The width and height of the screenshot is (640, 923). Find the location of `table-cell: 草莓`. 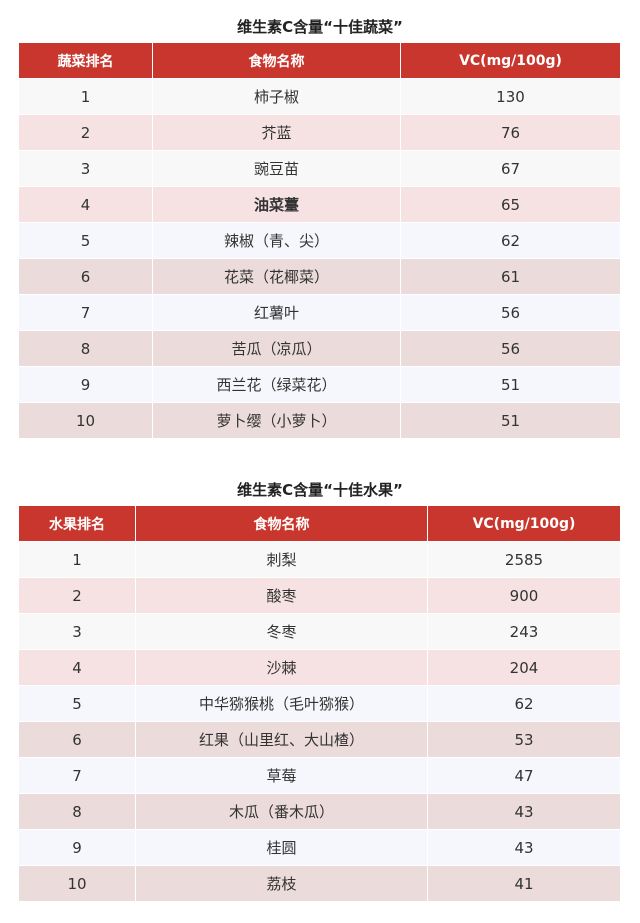

table-cell: 草莓 is located at coordinates (281, 775).